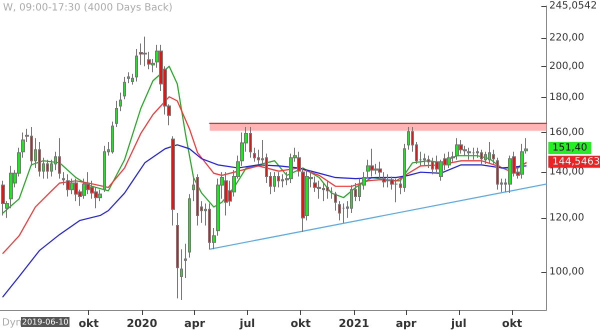  Describe the element at coordinates (566, 218) in the screenshot. I see `y-tick-label: 120,00` at that location.